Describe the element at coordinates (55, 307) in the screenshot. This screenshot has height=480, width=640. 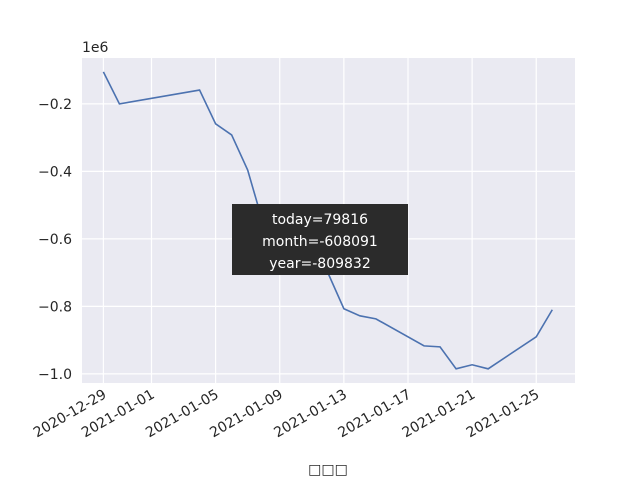
I see `y-tick-label: −0.8` at that location.